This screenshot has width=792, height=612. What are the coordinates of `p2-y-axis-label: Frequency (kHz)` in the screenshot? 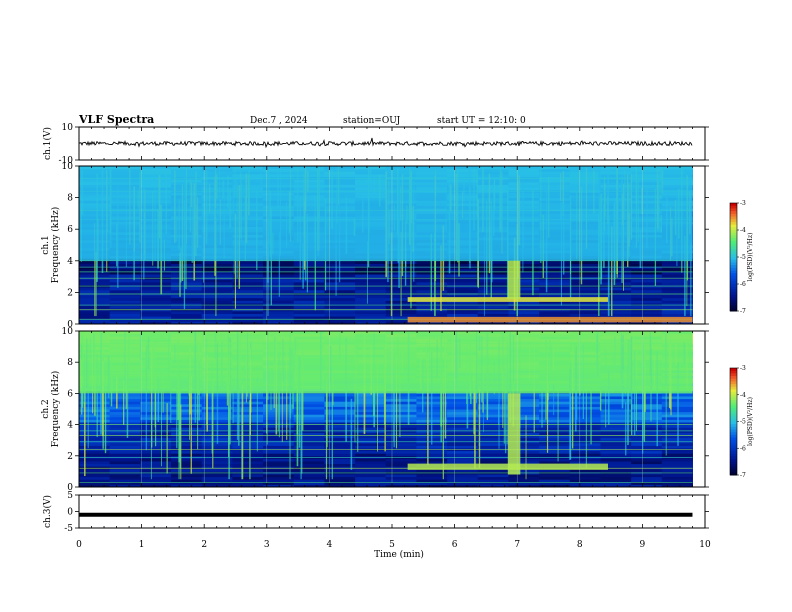 It's located at (55, 245).